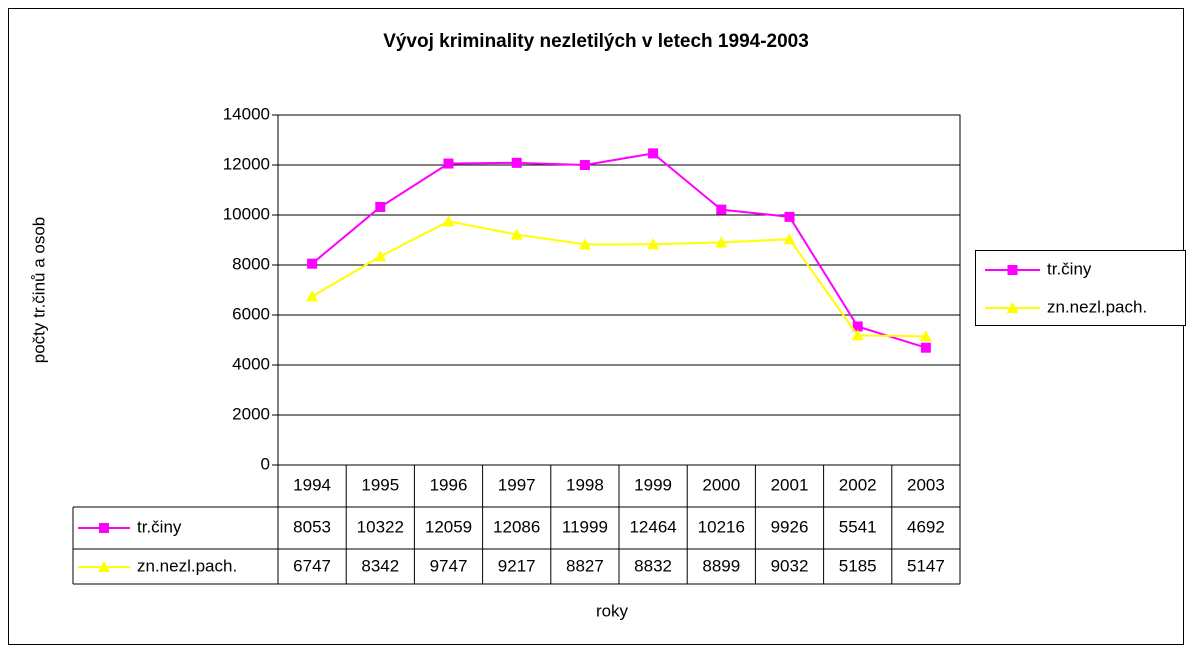 The height and width of the screenshot is (653, 1192). I want to click on table-value: 8342, so click(380, 565).